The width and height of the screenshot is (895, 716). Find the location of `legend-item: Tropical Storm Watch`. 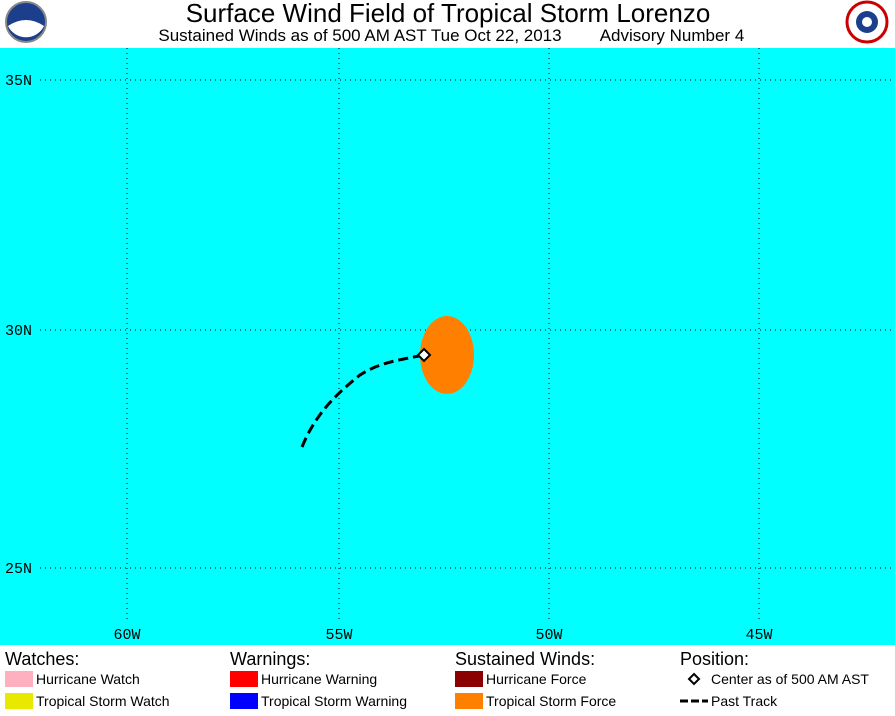

legend-item: Tropical Storm Watch is located at coordinates (103, 701).